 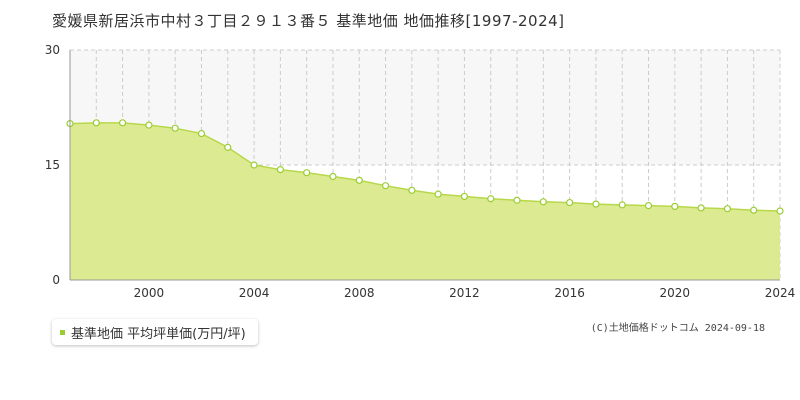 What do you see at coordinates (677, 328) in the screenshot?
I see `credit-text: (C)土地価格ドットコム 2024-09-18` at bounding box center [677, 328].